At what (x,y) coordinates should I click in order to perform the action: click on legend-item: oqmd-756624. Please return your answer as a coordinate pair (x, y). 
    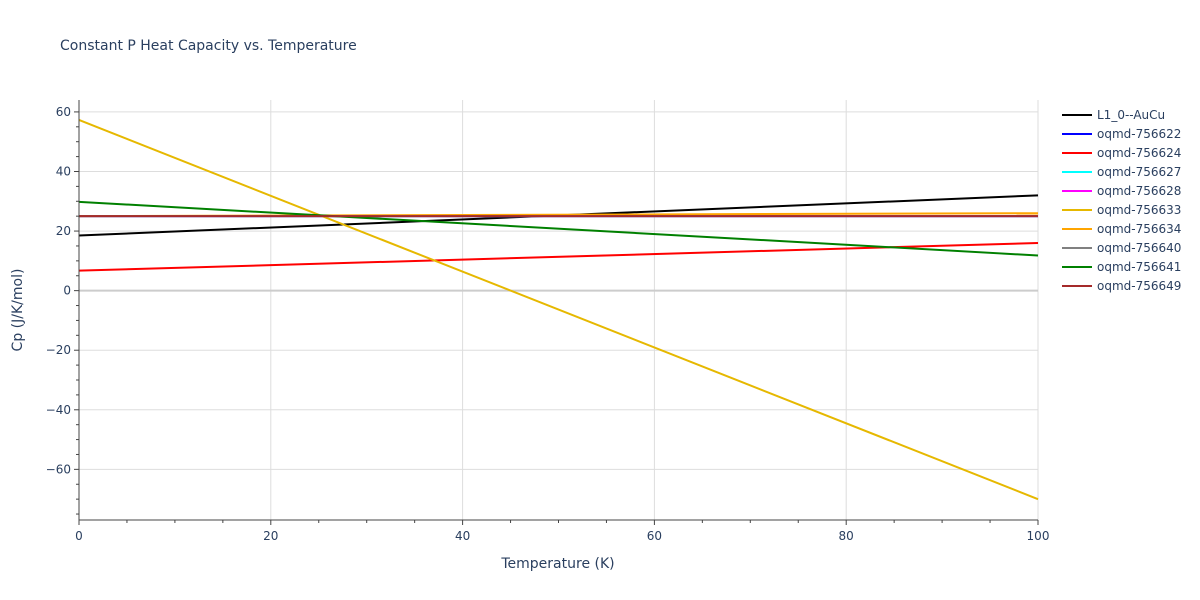
    Looking at the image, I should click on (1121, 153).